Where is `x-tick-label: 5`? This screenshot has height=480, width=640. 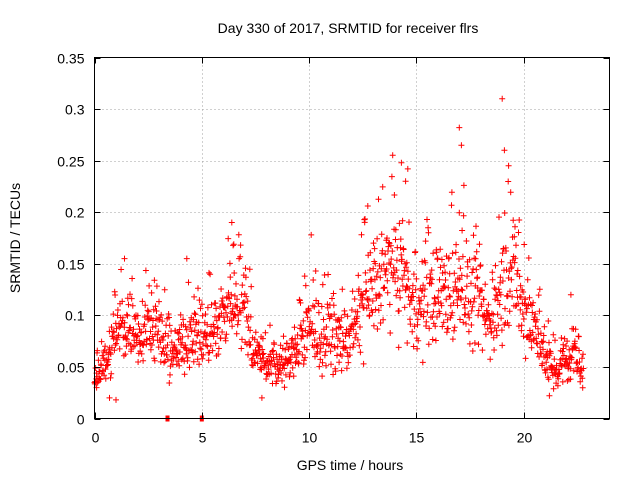
x-tick-label: 5 is located at coordinates (203, 438).